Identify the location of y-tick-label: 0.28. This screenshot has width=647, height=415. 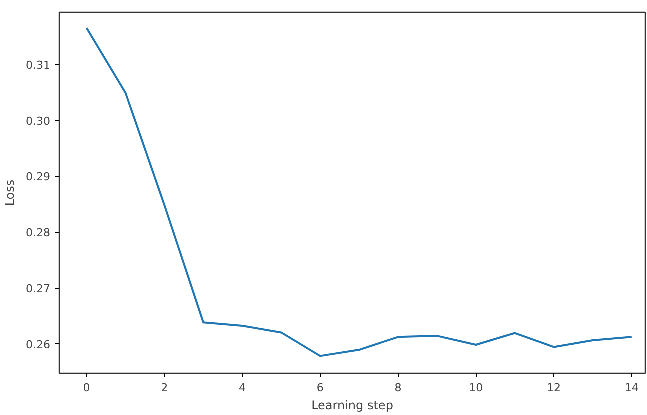
(38, 233).